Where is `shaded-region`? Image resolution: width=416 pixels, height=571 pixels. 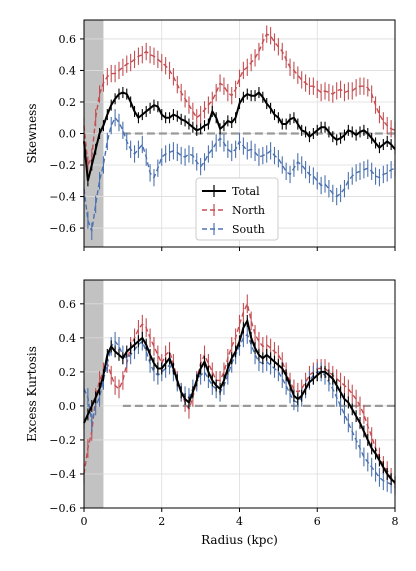 shaded-region is located at coordinates (94, 394).